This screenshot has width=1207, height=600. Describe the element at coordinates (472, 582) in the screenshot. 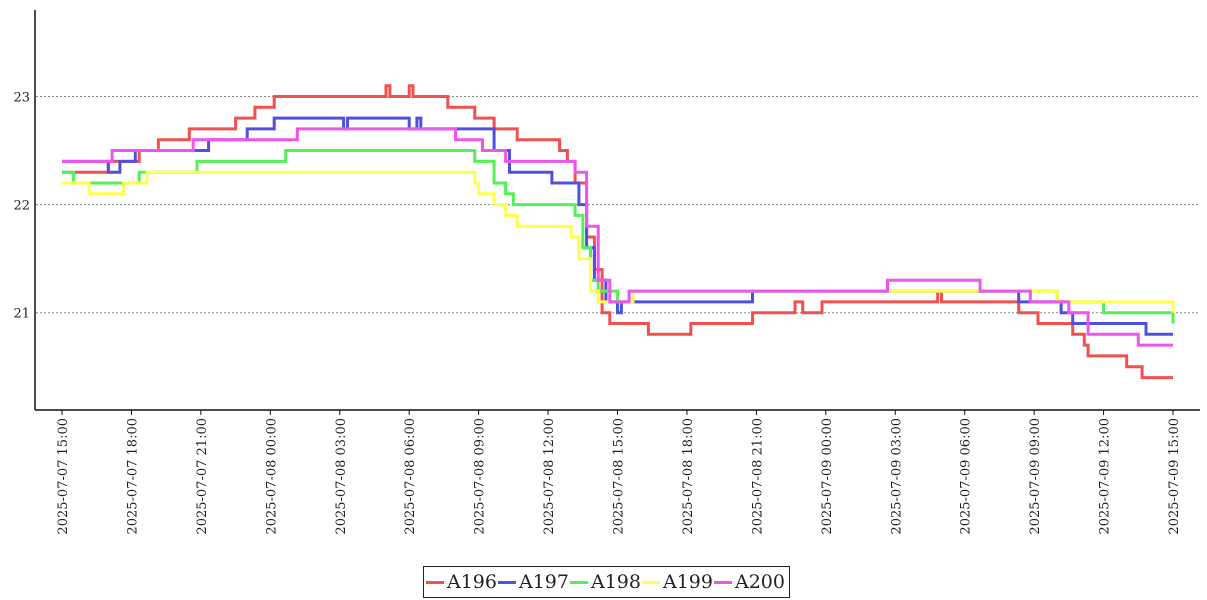

I see `legend-label: A196` at that location.